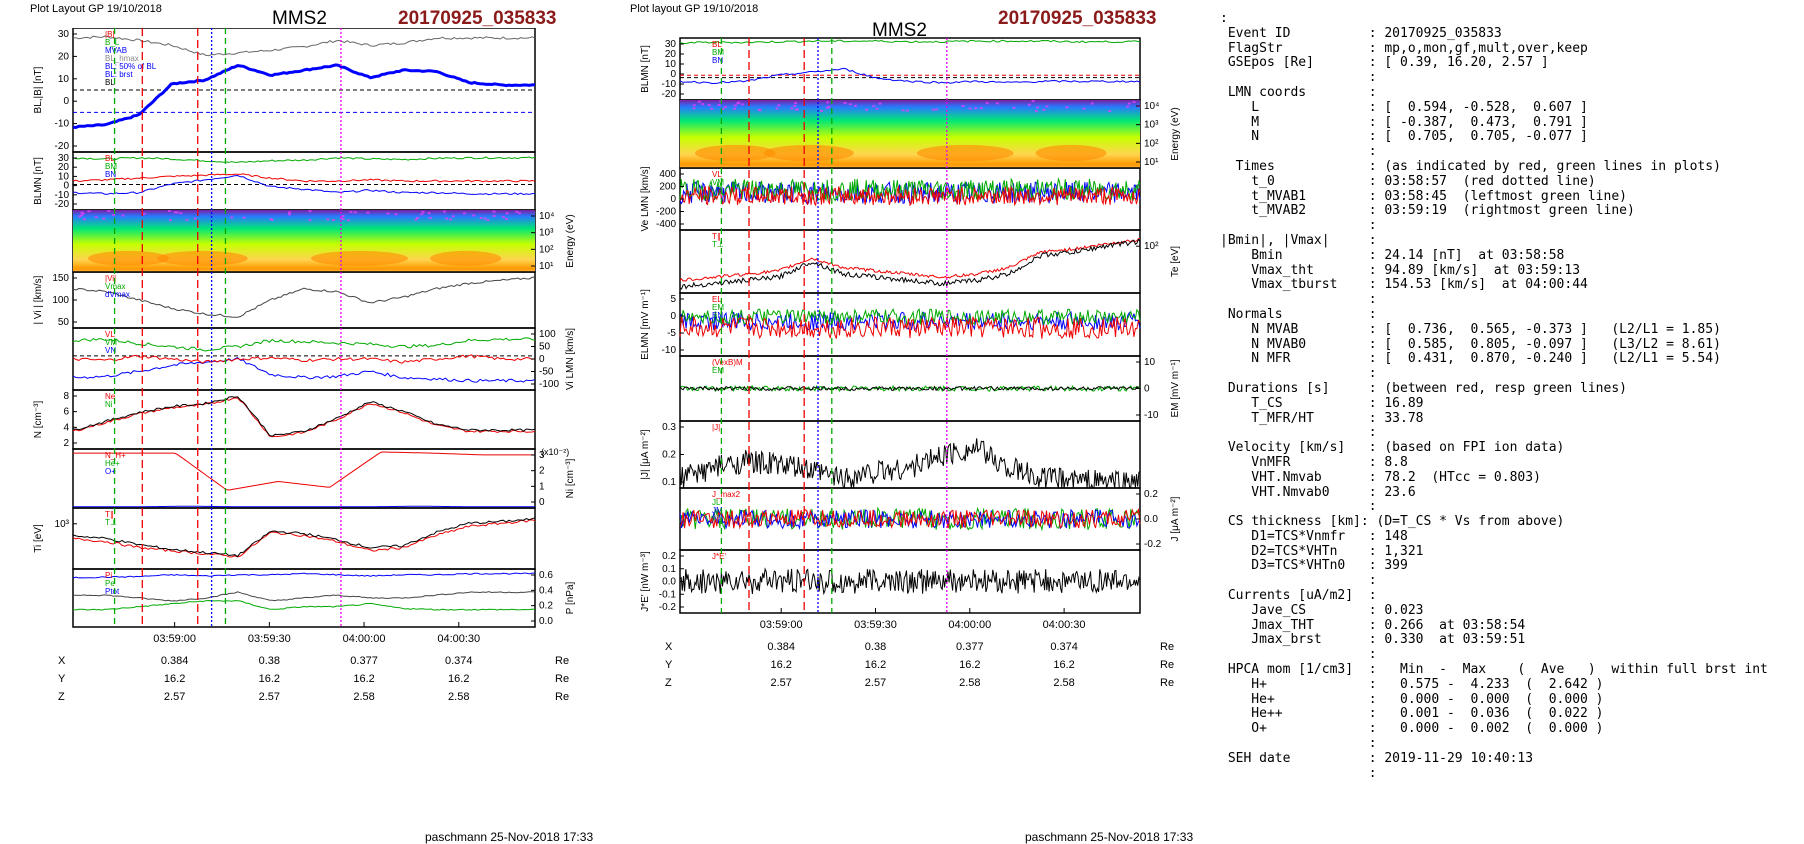 The image size is (1804, 844). I want to click on right-ytick-label-right: 0, so click(1147, 389).